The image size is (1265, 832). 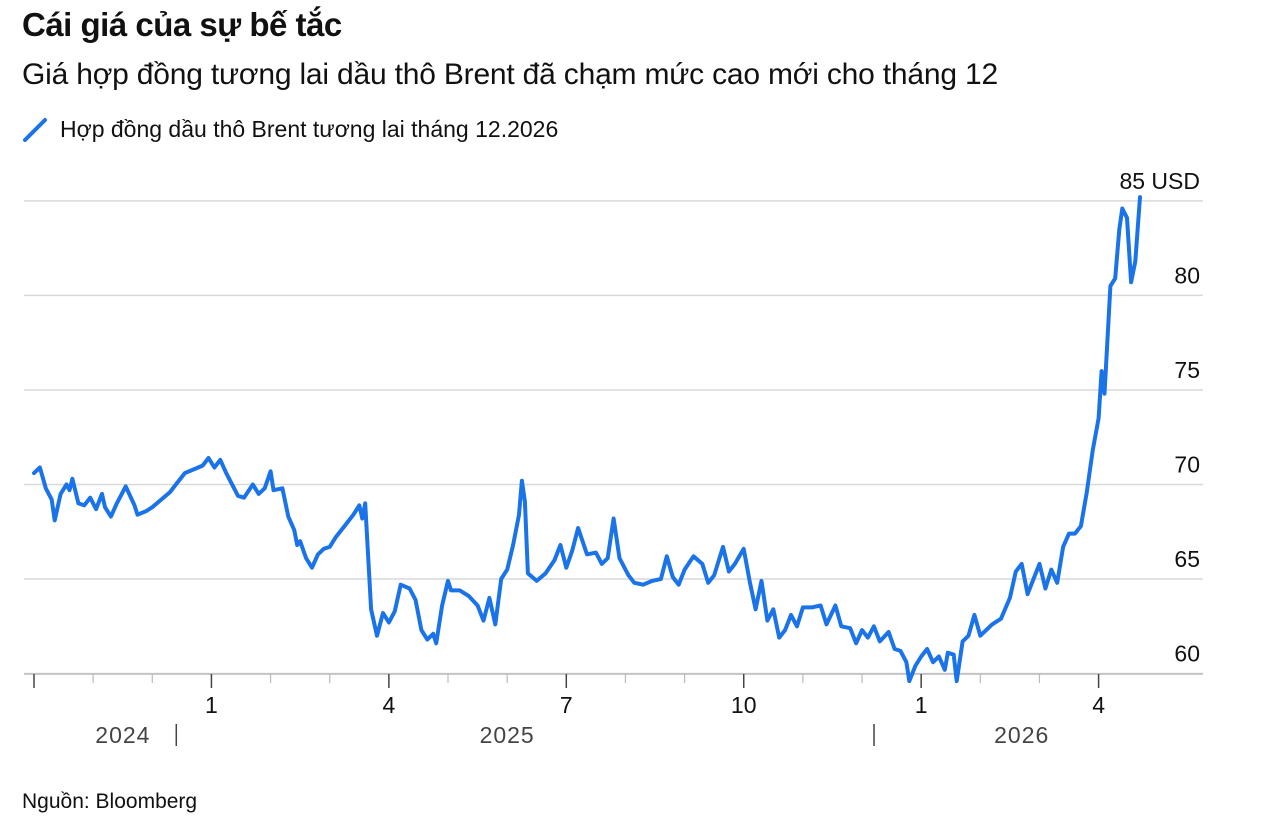 I want to click on x-tick-label: 10, so click(x=744, y=705).